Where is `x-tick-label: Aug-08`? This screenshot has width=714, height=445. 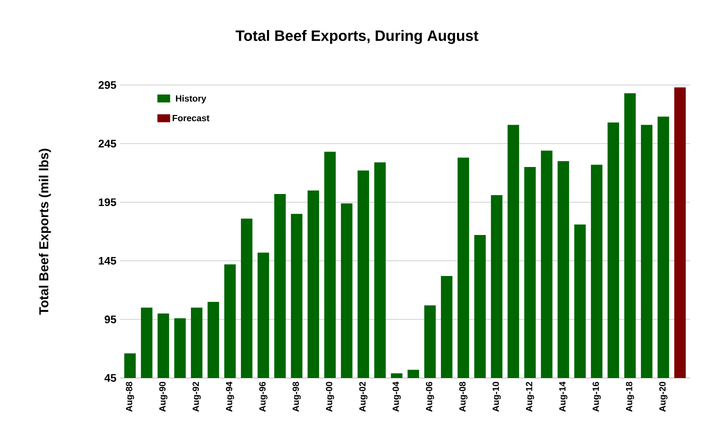
x-tick-label: Aug-08 is located at coordinates (463, 397).